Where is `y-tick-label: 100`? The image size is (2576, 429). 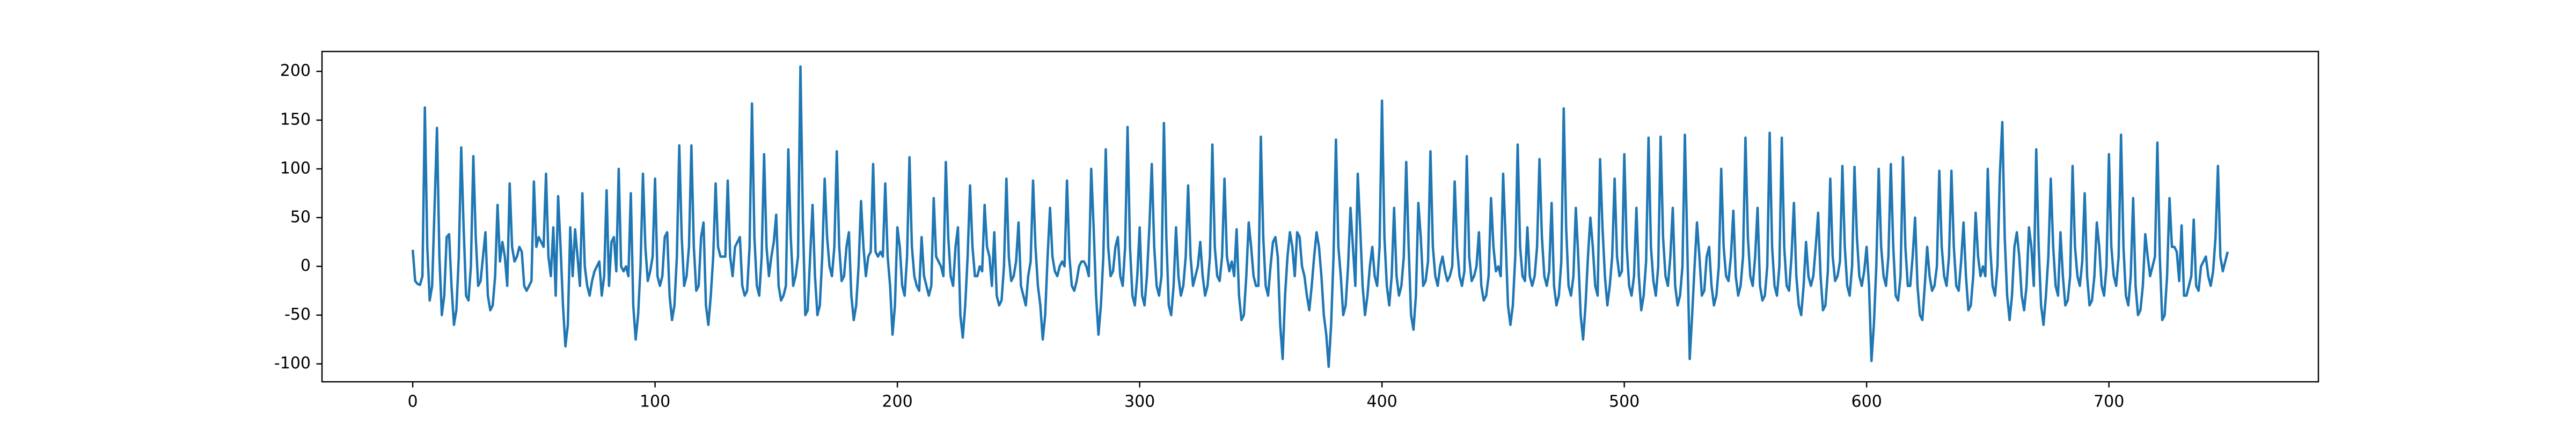
y-tick-label: 100 is located at coordinates (295, 168).